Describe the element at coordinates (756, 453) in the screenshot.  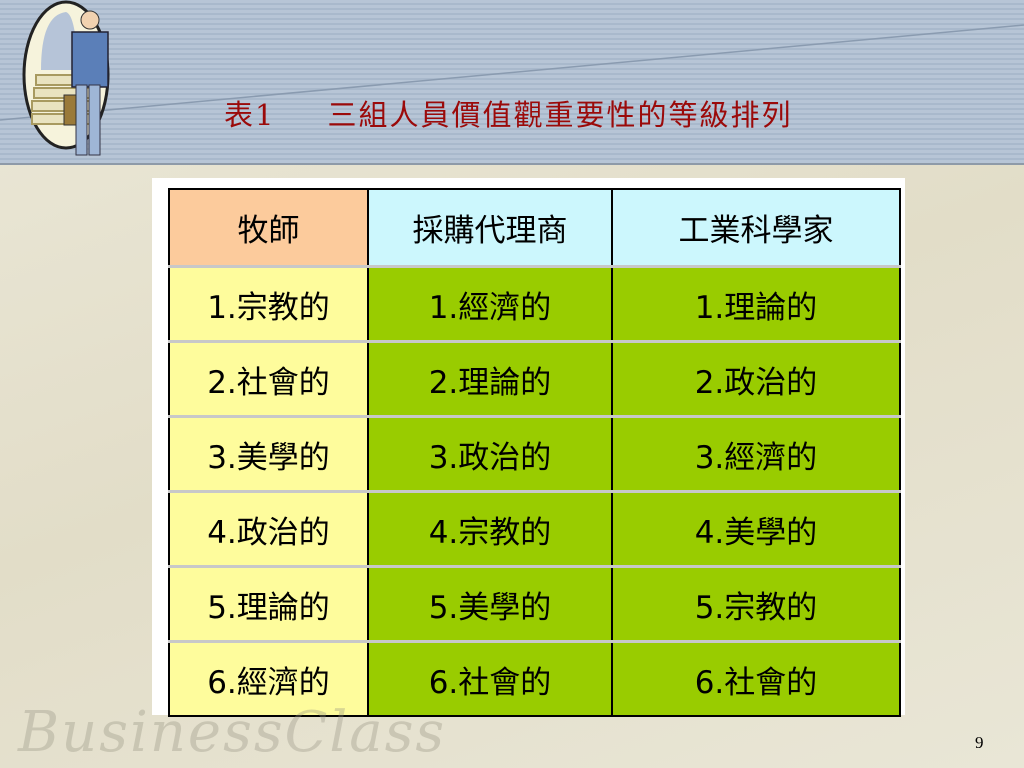
I see `table-cell: 3.經濟的` at that location.